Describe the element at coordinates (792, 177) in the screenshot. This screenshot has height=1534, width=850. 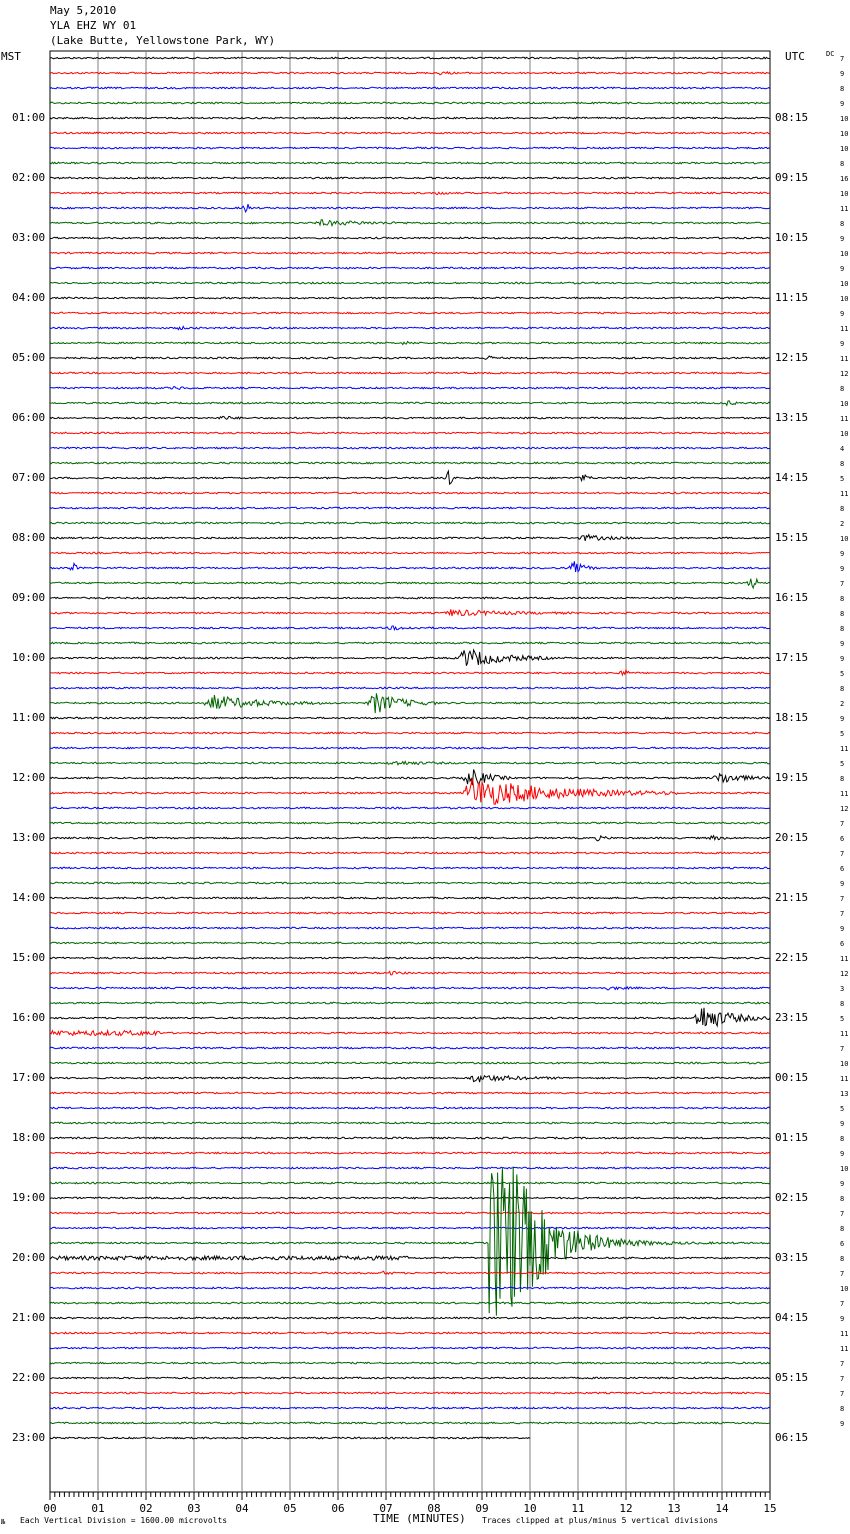
I see `hour-label-right: 09:15` at that location.